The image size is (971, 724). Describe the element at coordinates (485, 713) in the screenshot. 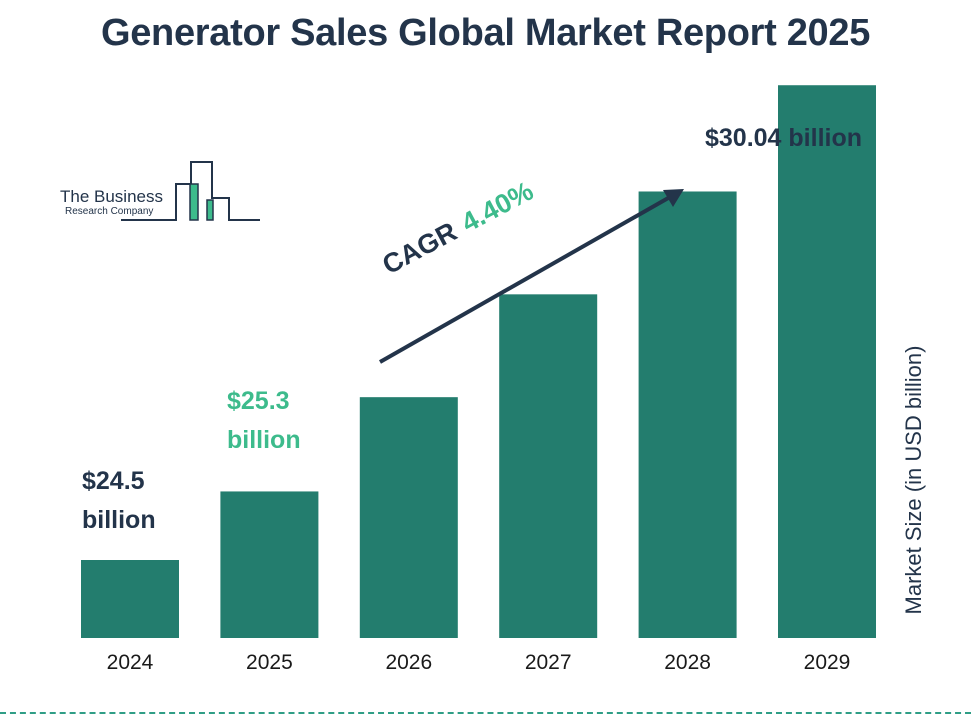

I see `bottom-divider` at that location.